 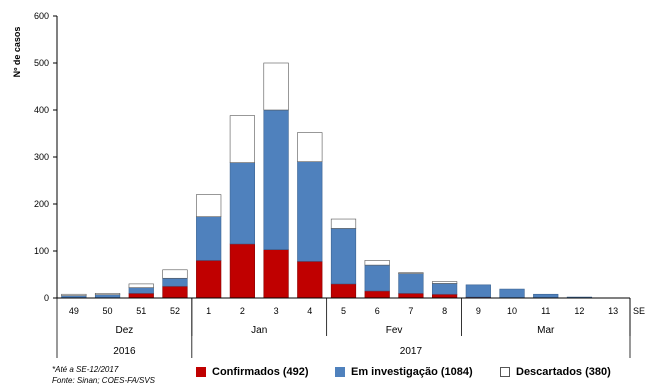 What do you see at coordinates (85, 369) in the screenshot?
I see `footnote-period: *Até a SE-12/2017` at bounding box center [85, 369].